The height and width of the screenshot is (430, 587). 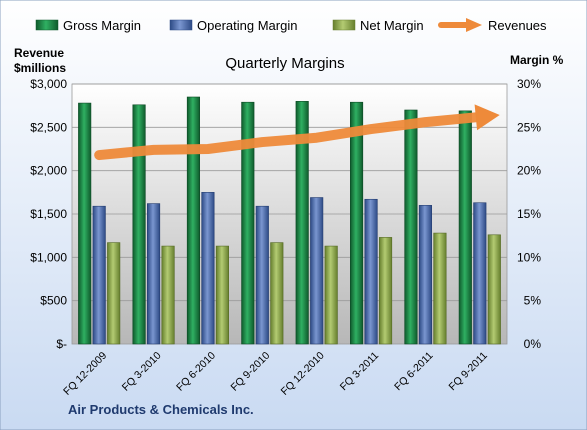 I want to click on legend-item-revenues: Revenues, so click(x=492, y=25).